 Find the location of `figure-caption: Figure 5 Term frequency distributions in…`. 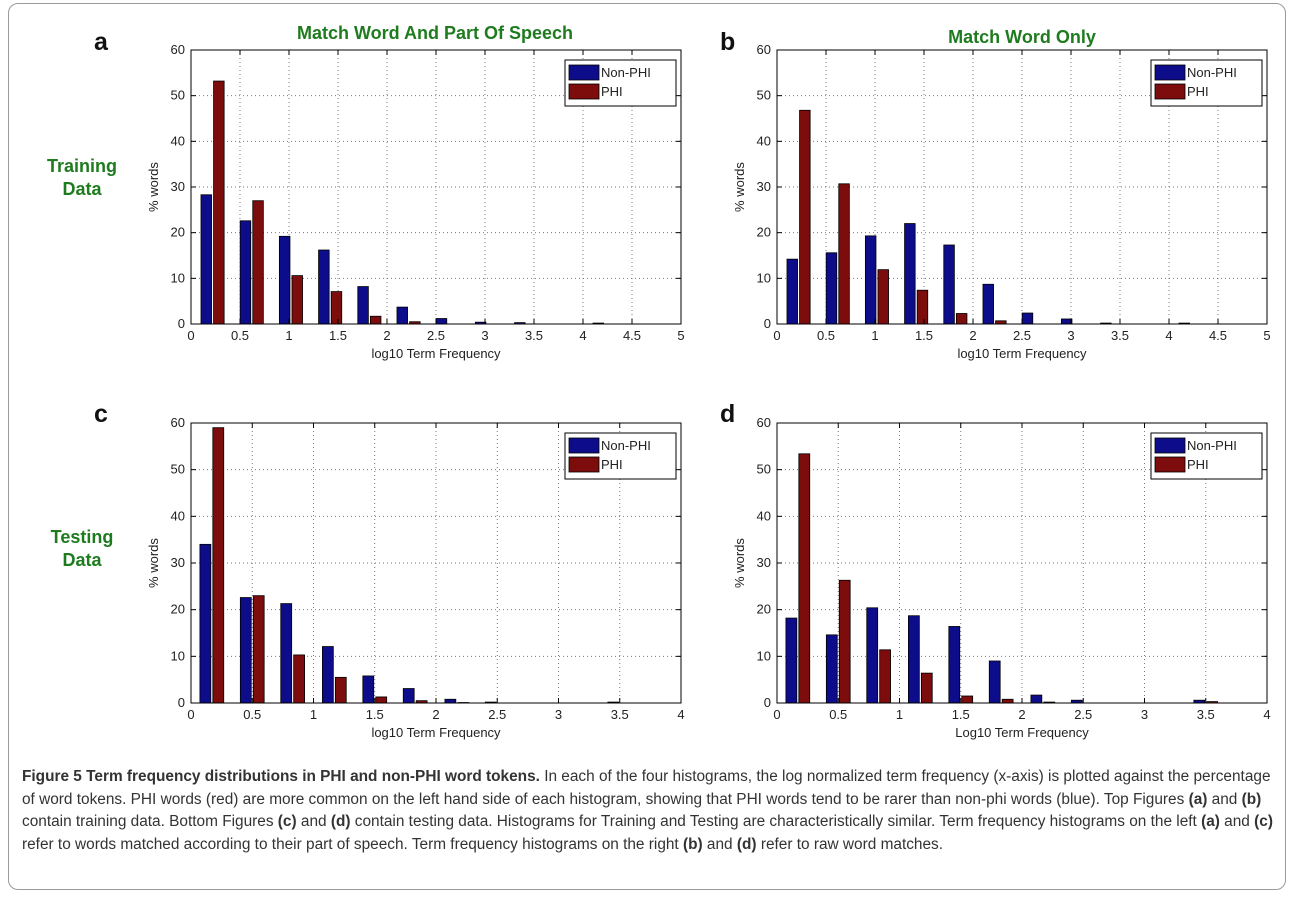

figure-caption: Figure 5 Term frequency distributions in… is located at coordinates (649, 811).